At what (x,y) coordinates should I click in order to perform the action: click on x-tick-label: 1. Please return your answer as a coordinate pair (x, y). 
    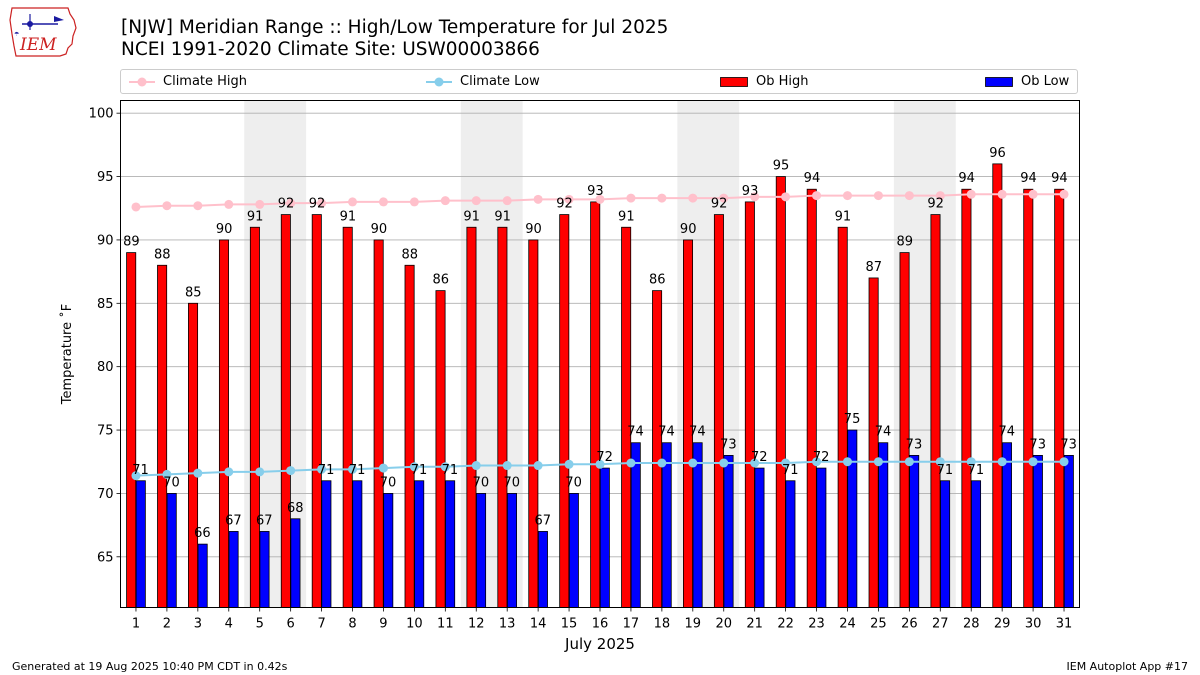
    Looking at the image, I should click on (136, 624).